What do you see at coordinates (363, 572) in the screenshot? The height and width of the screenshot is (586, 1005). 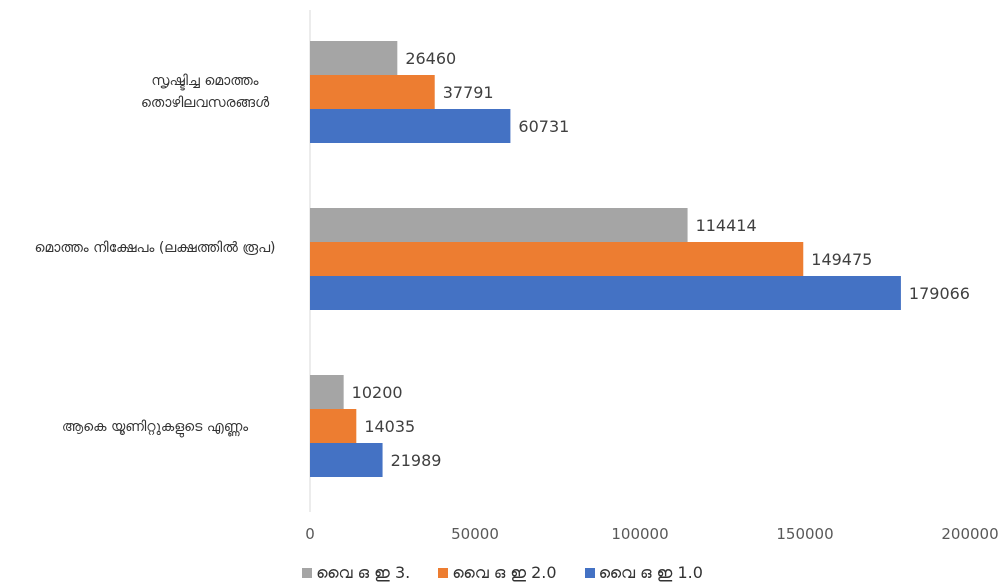 I see `legend-label-yoe-3: വൈ ഒ ഇ 3.` at bounding box center [363, 572].